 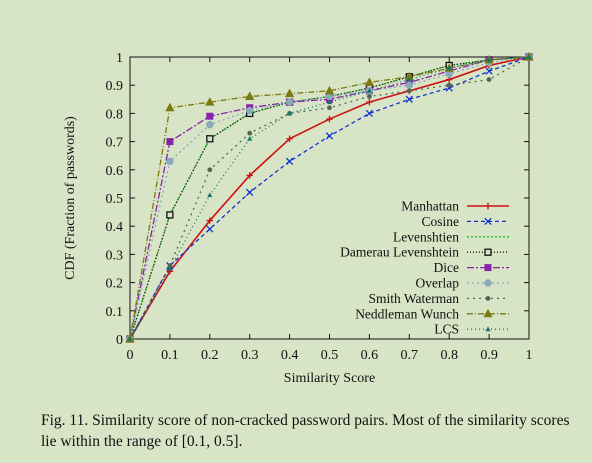 I want to click on legend-label: Cosine, so click(x=440, y=221).